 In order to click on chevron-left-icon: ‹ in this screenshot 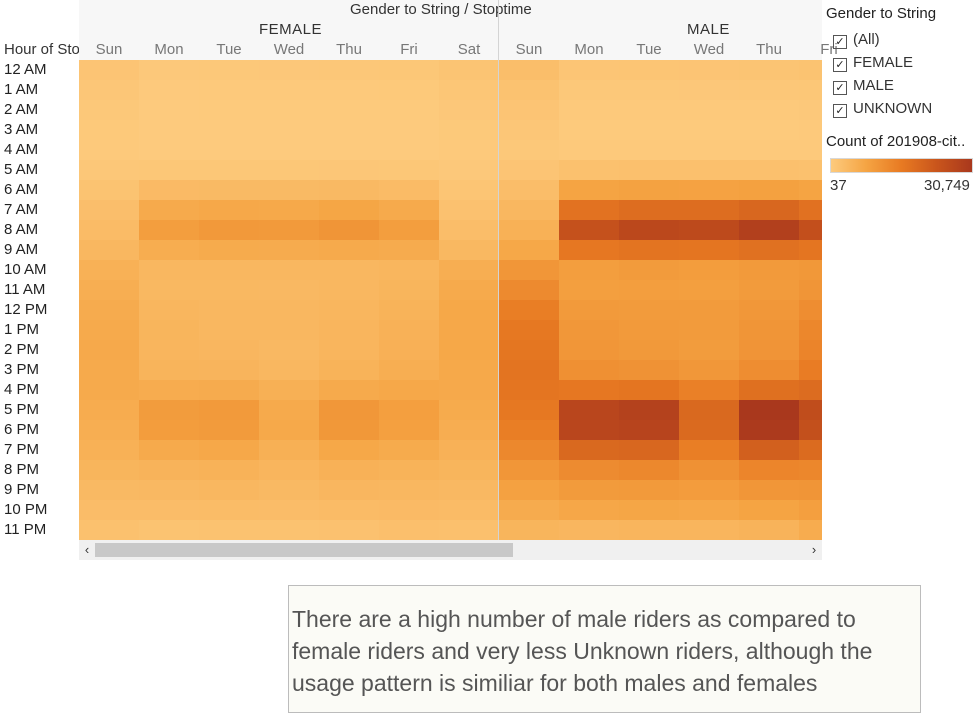, I will do `click(87, 549)`.